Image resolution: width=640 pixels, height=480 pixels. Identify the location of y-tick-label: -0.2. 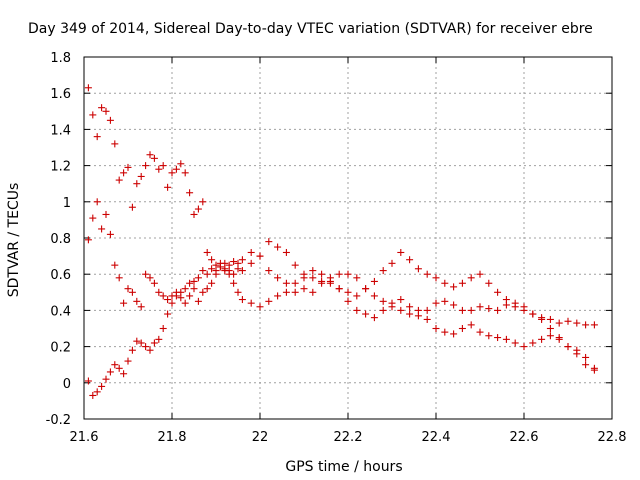
(58, 420).